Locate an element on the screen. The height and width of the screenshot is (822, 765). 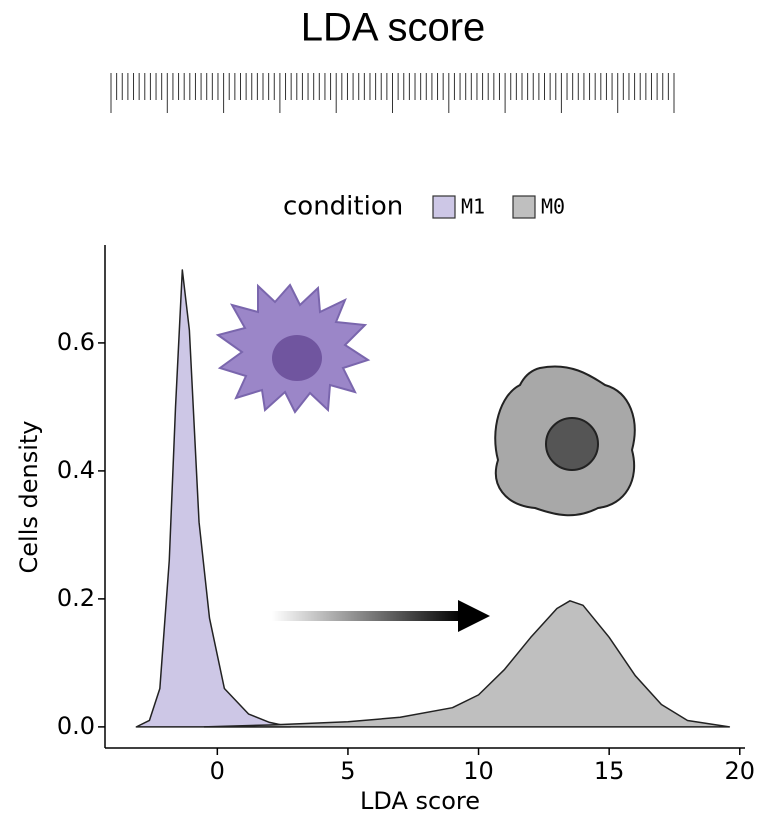
x-tick-label: 10 is located at coordinates (478, 771).